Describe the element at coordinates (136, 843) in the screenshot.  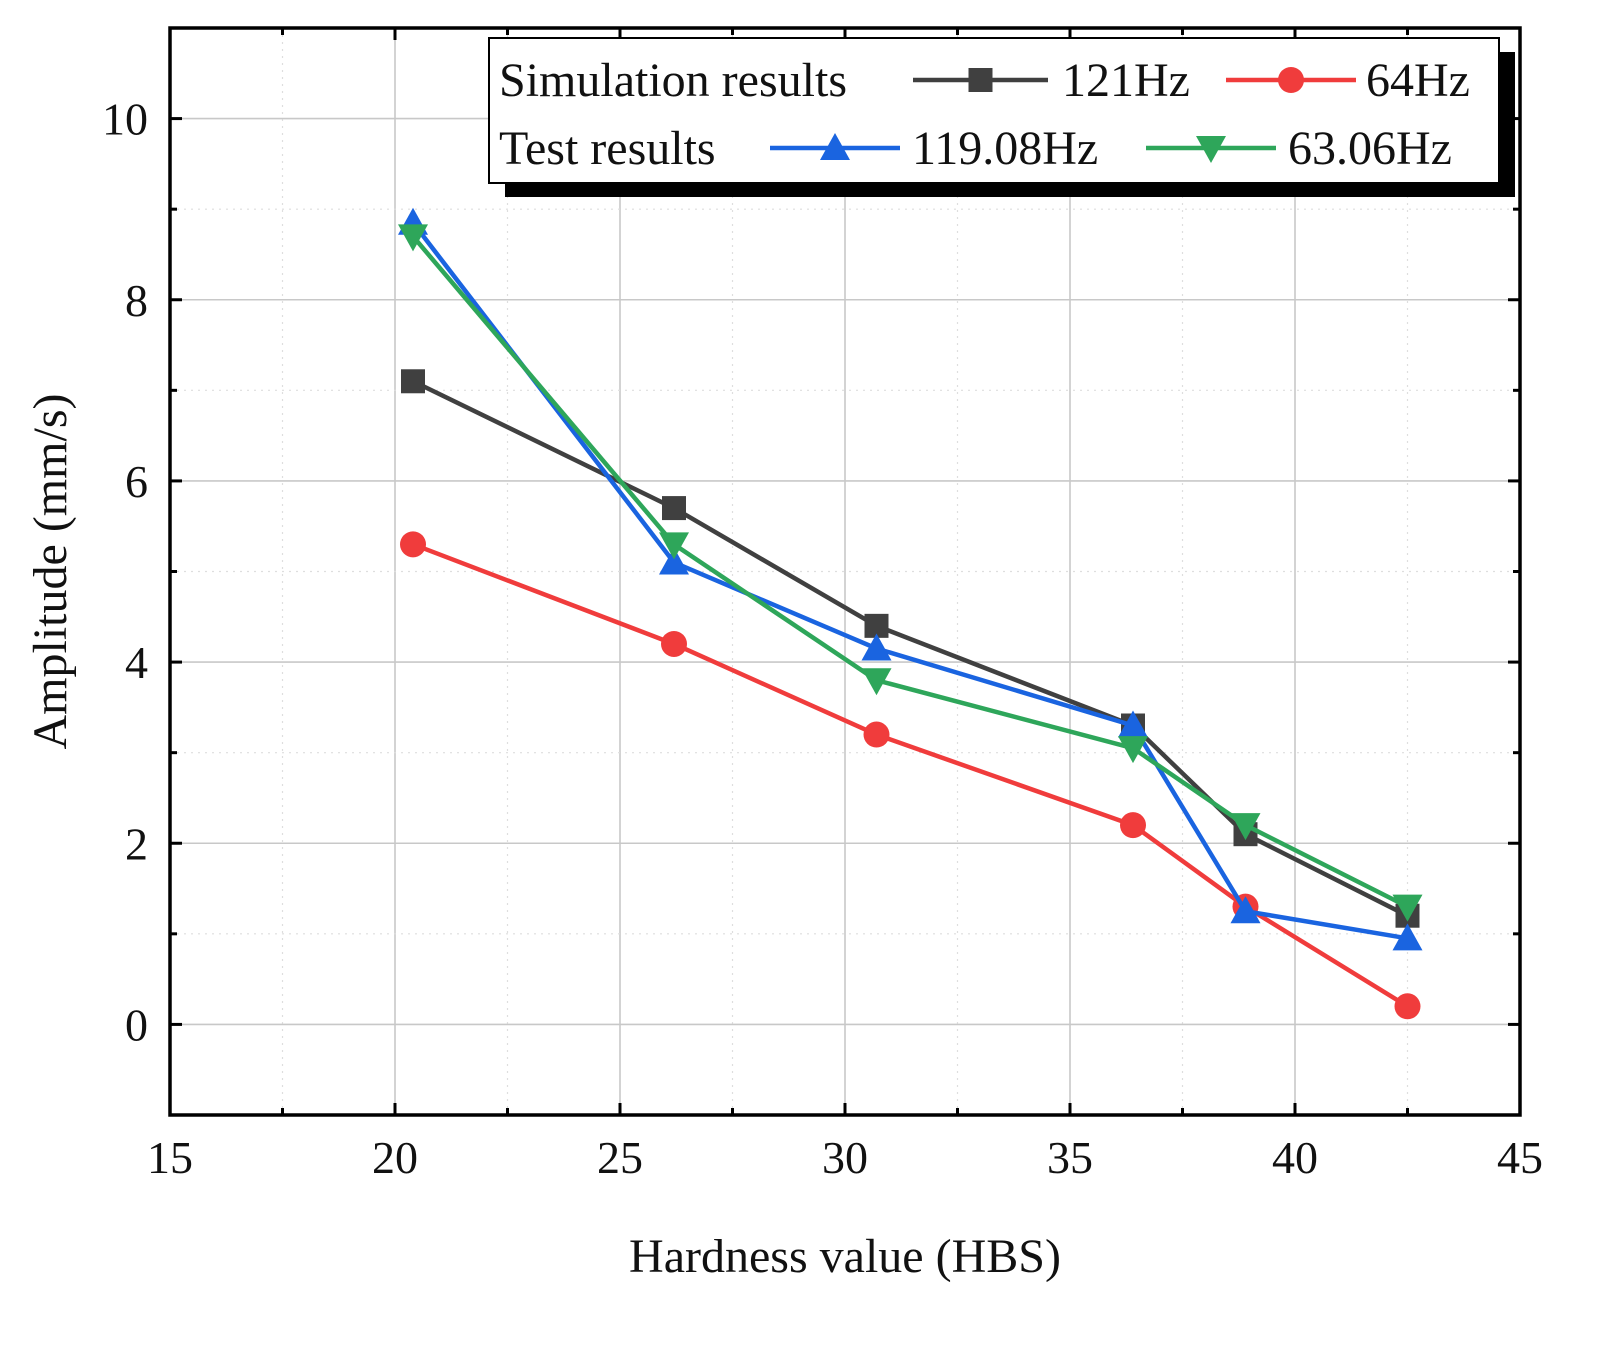
I see `y-tick-label: 2` at that location.